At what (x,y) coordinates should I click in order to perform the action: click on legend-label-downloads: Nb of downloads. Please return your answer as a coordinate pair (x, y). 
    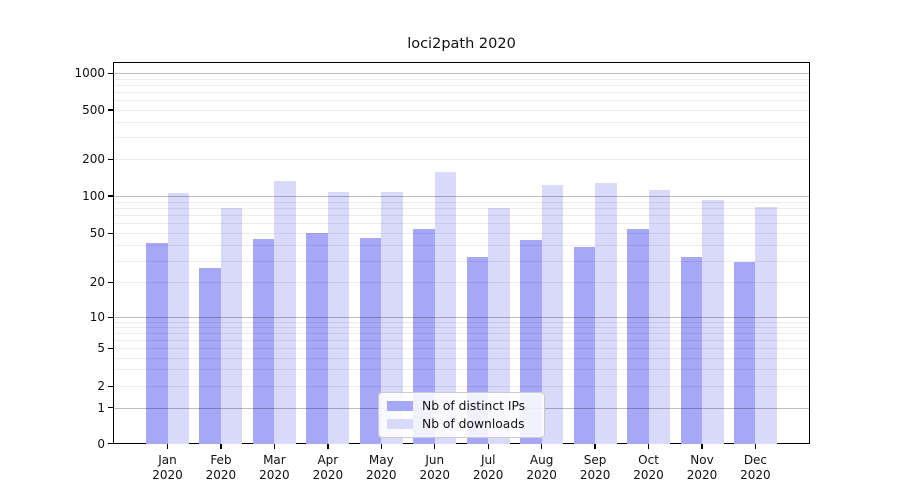
    Looking at the image, I should click on (473, 424).